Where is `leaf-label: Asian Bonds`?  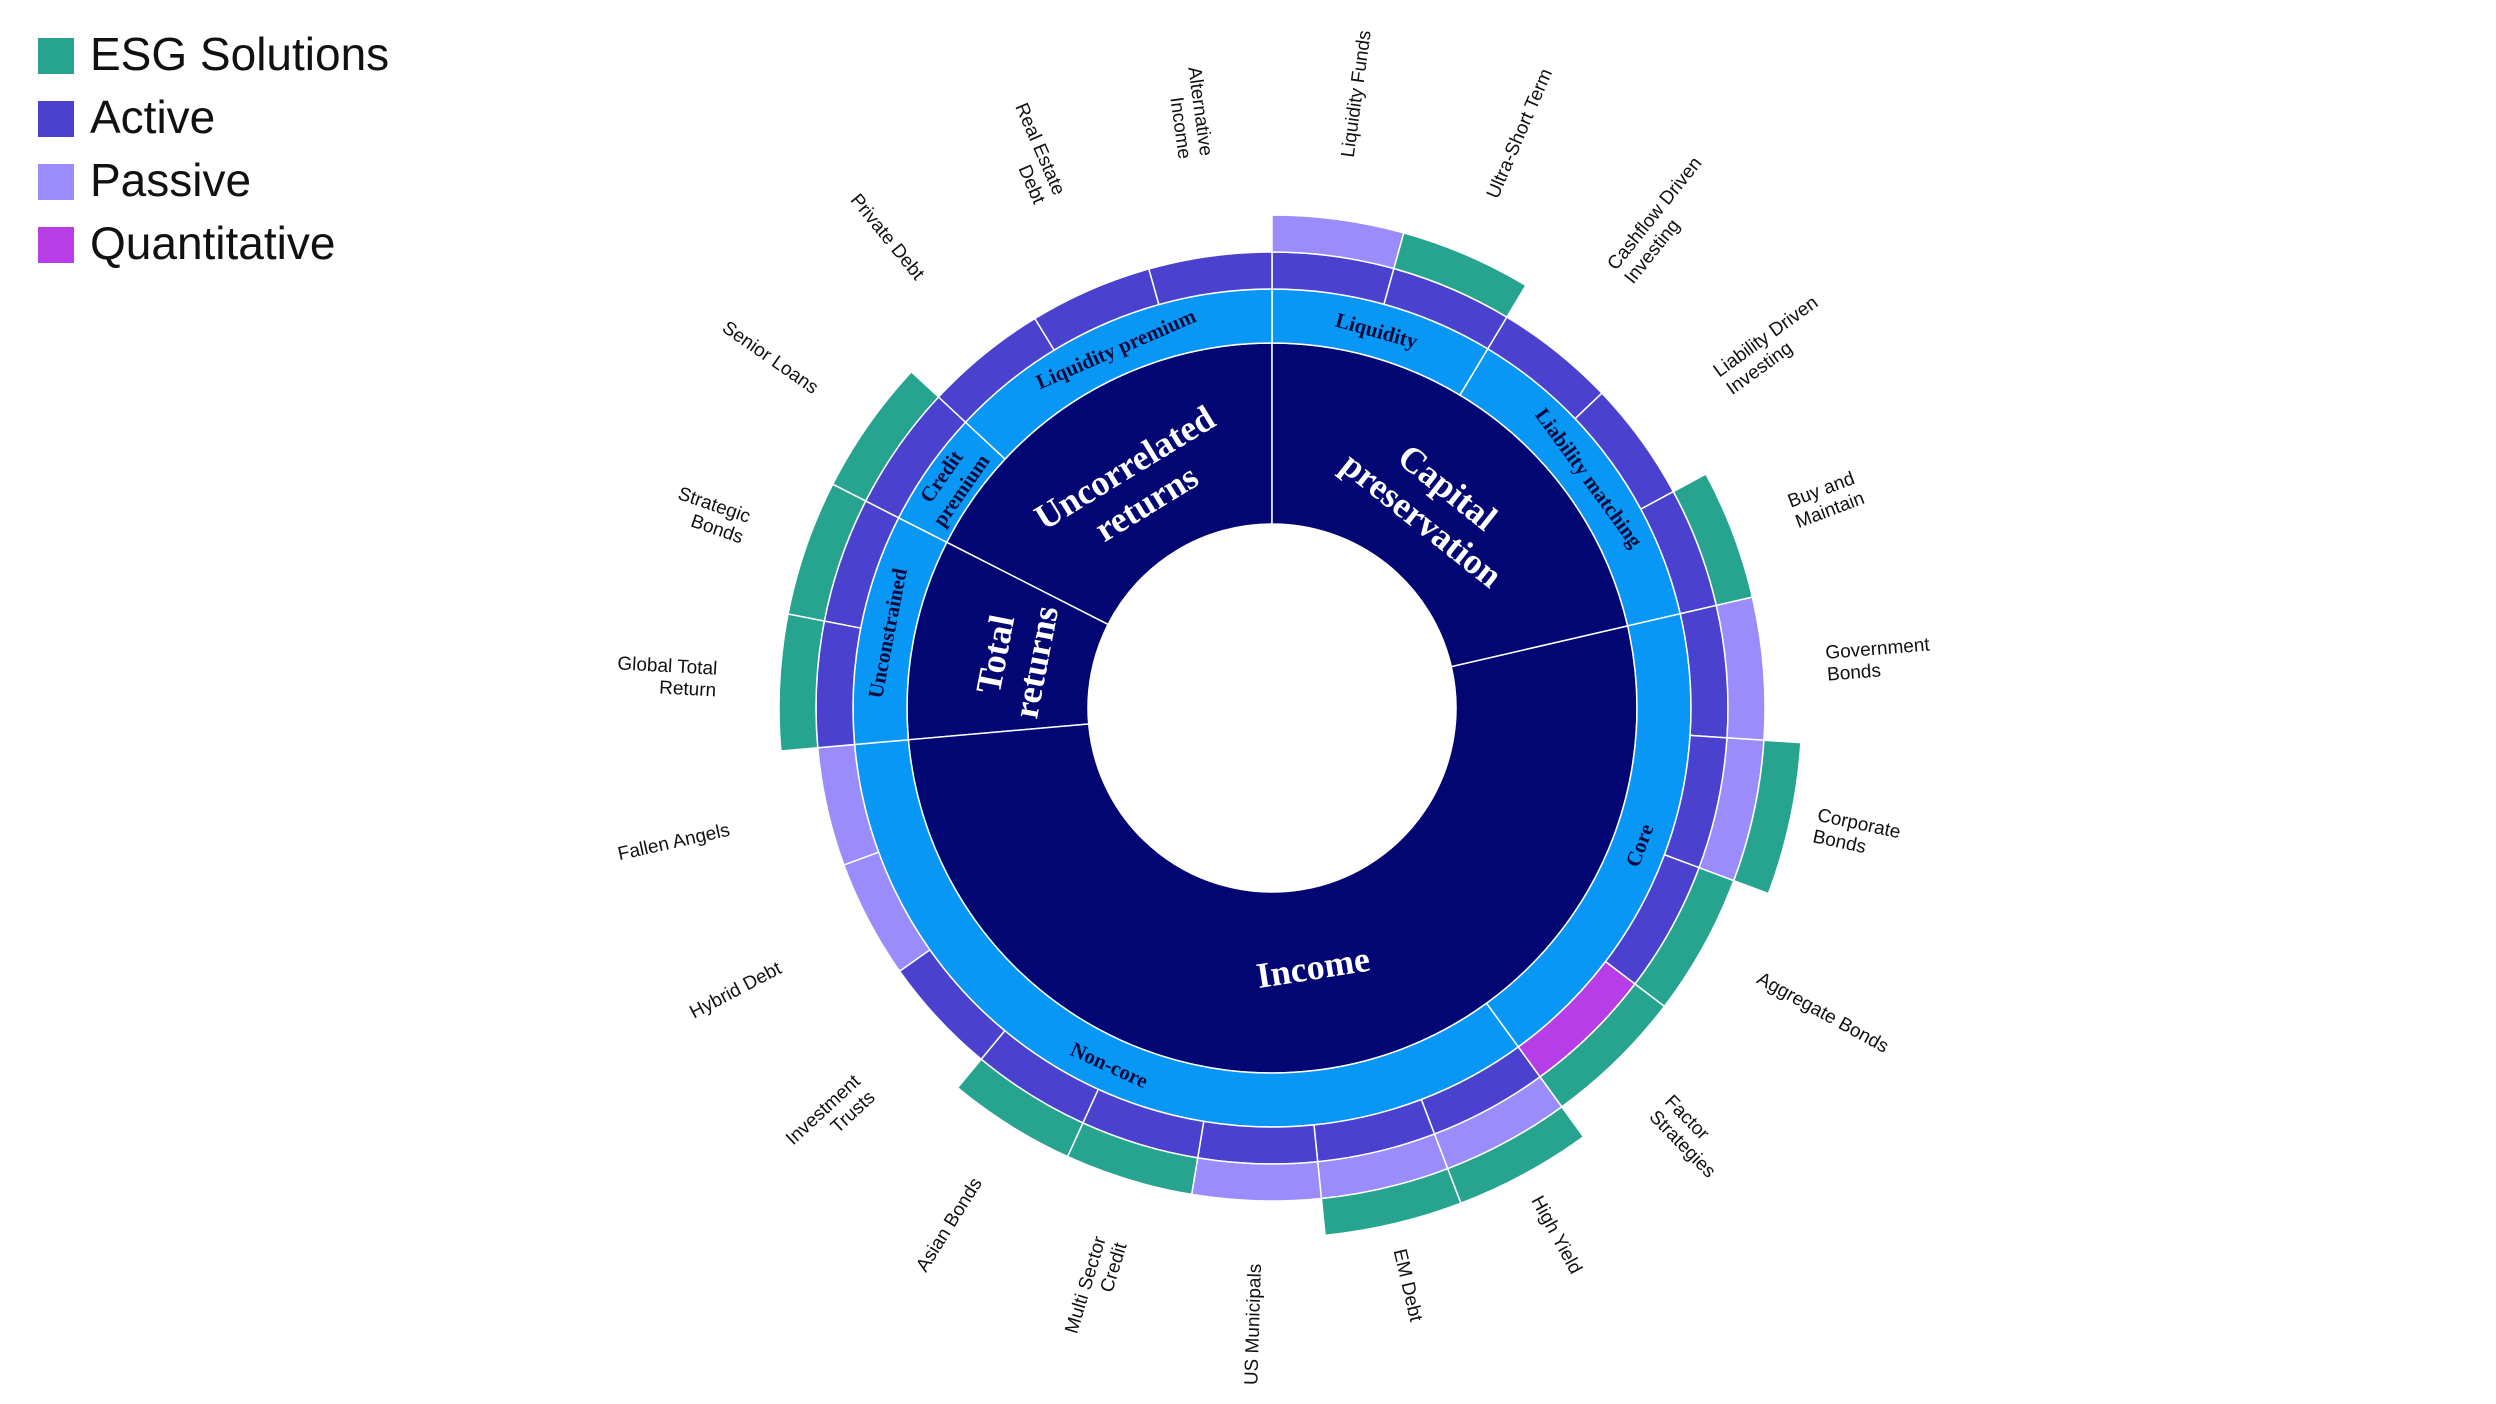 leaf-label: Asian Bonds is located at coordinates (949, 1225).